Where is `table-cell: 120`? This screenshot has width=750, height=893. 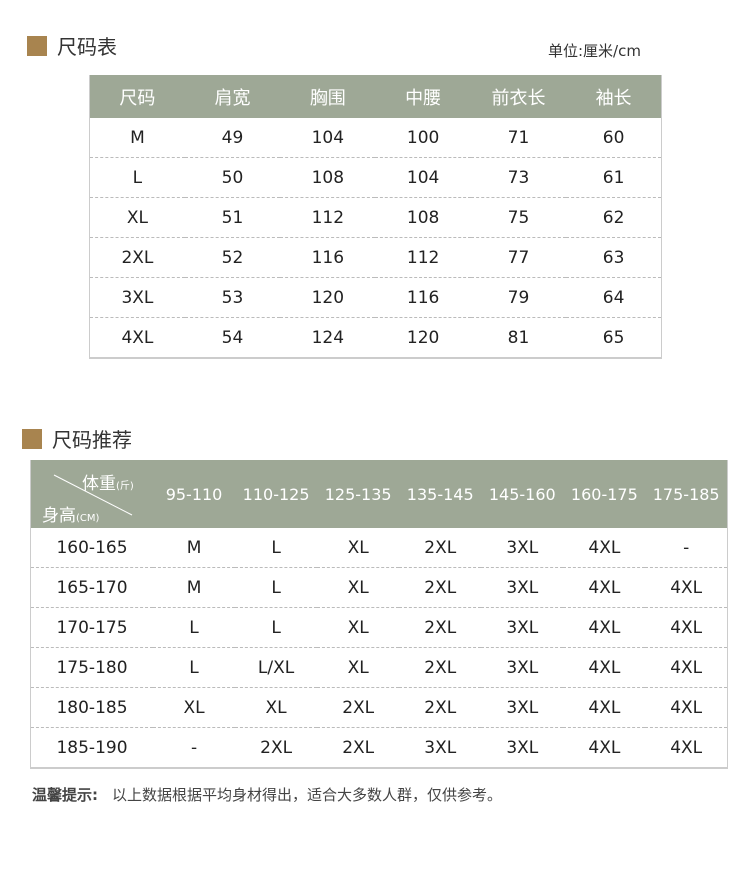 table-cell: 120 is located at coordinates (423, 338).